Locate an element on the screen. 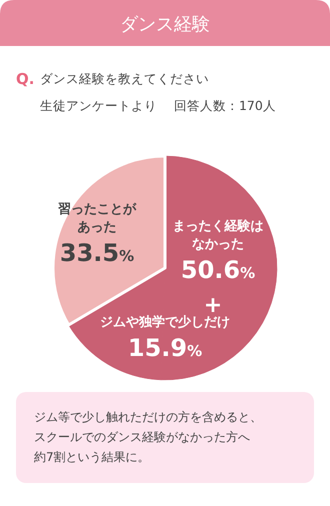 This screenshot has height=506, width=330. text: 生徒アンケートより 回答人数：170人 is located at coordinates (158, 105).